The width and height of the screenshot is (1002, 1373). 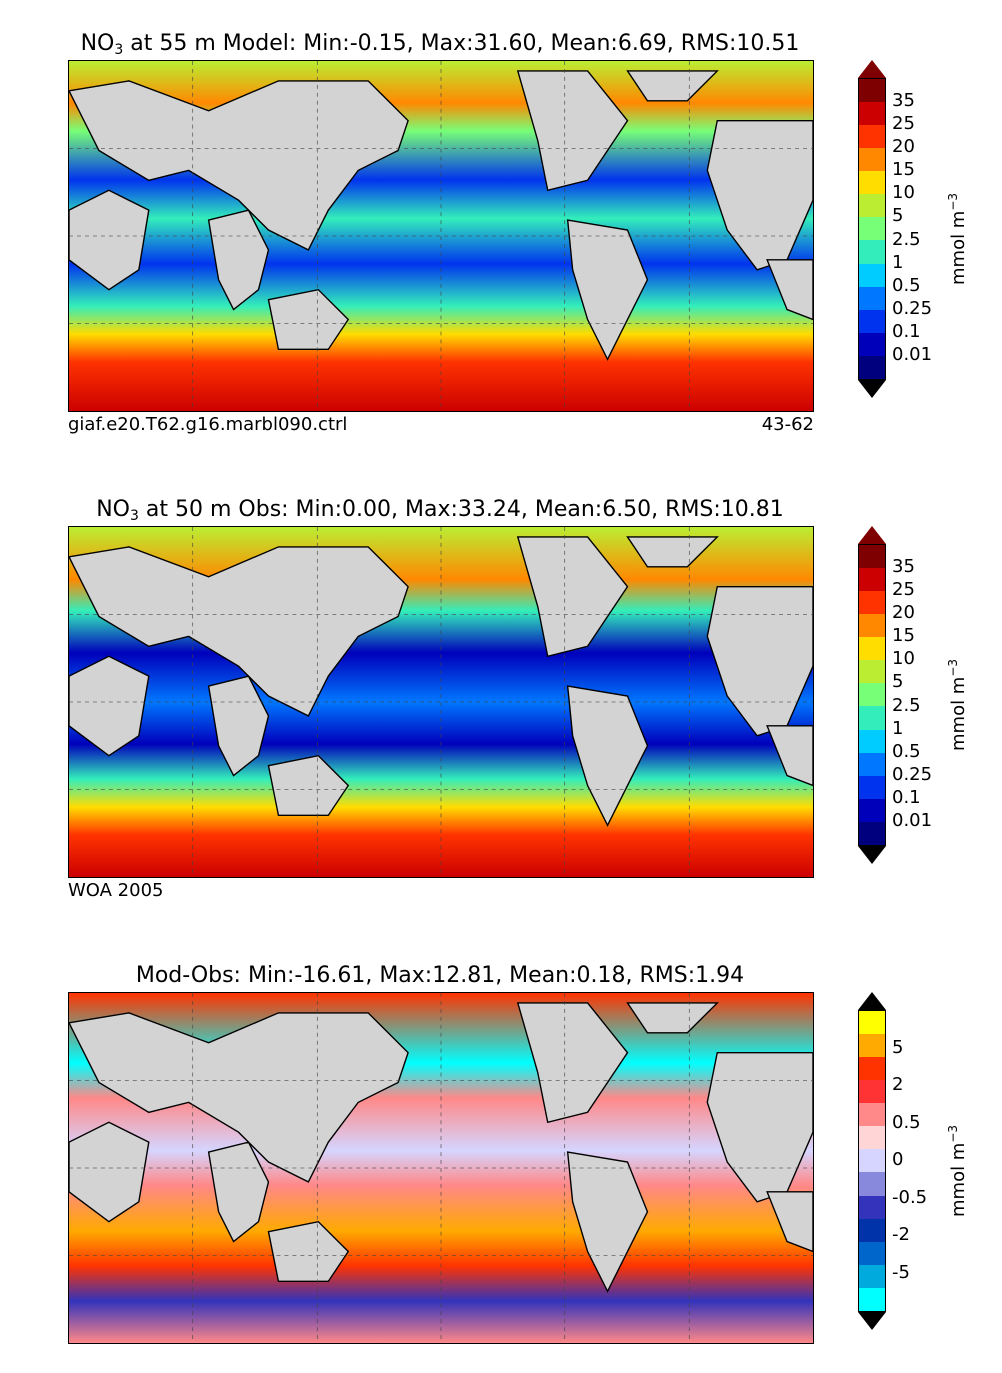 I want to click on colorbar-tick-label: 0, so click(x=898, y=1159).